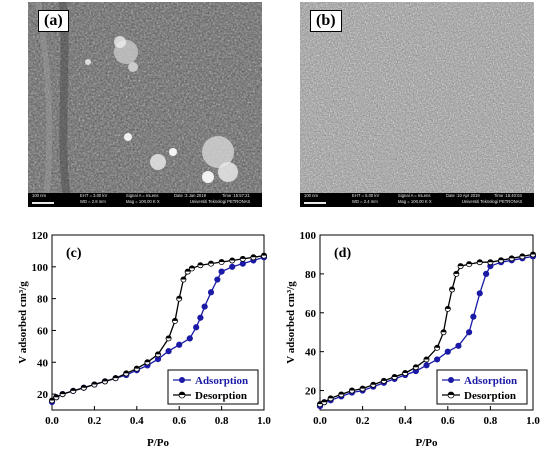  Describe the element at coordinates (326, 21) in the screenshot. I see `panel-tag-b: (b)` at that location.